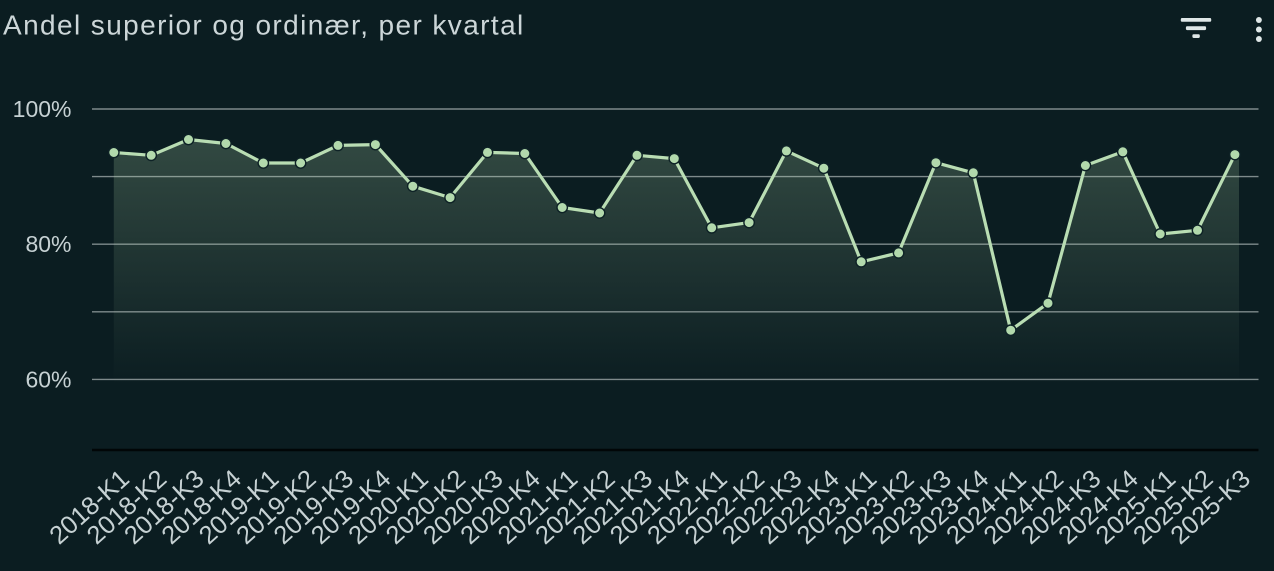  Describe the element at coordinates (264, 25) in the screenshot. I see `svg-text:Andel superior og ordinær, per: Andel superior og ordinær, per kvartal` at that location.